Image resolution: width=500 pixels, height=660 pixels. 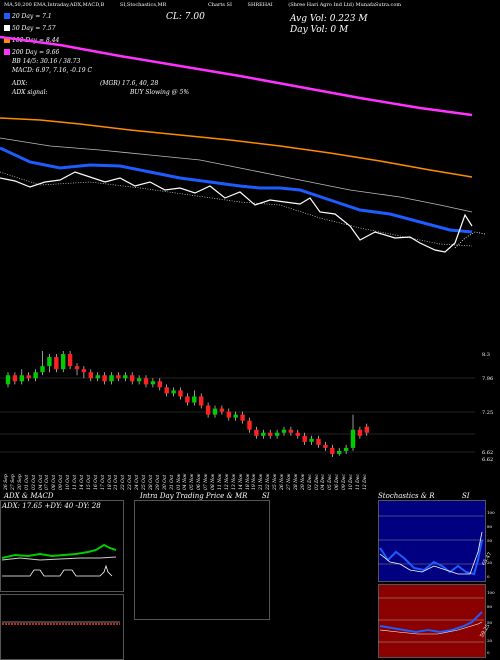 I want to click on macd-panel, so click(x=62, y=627).